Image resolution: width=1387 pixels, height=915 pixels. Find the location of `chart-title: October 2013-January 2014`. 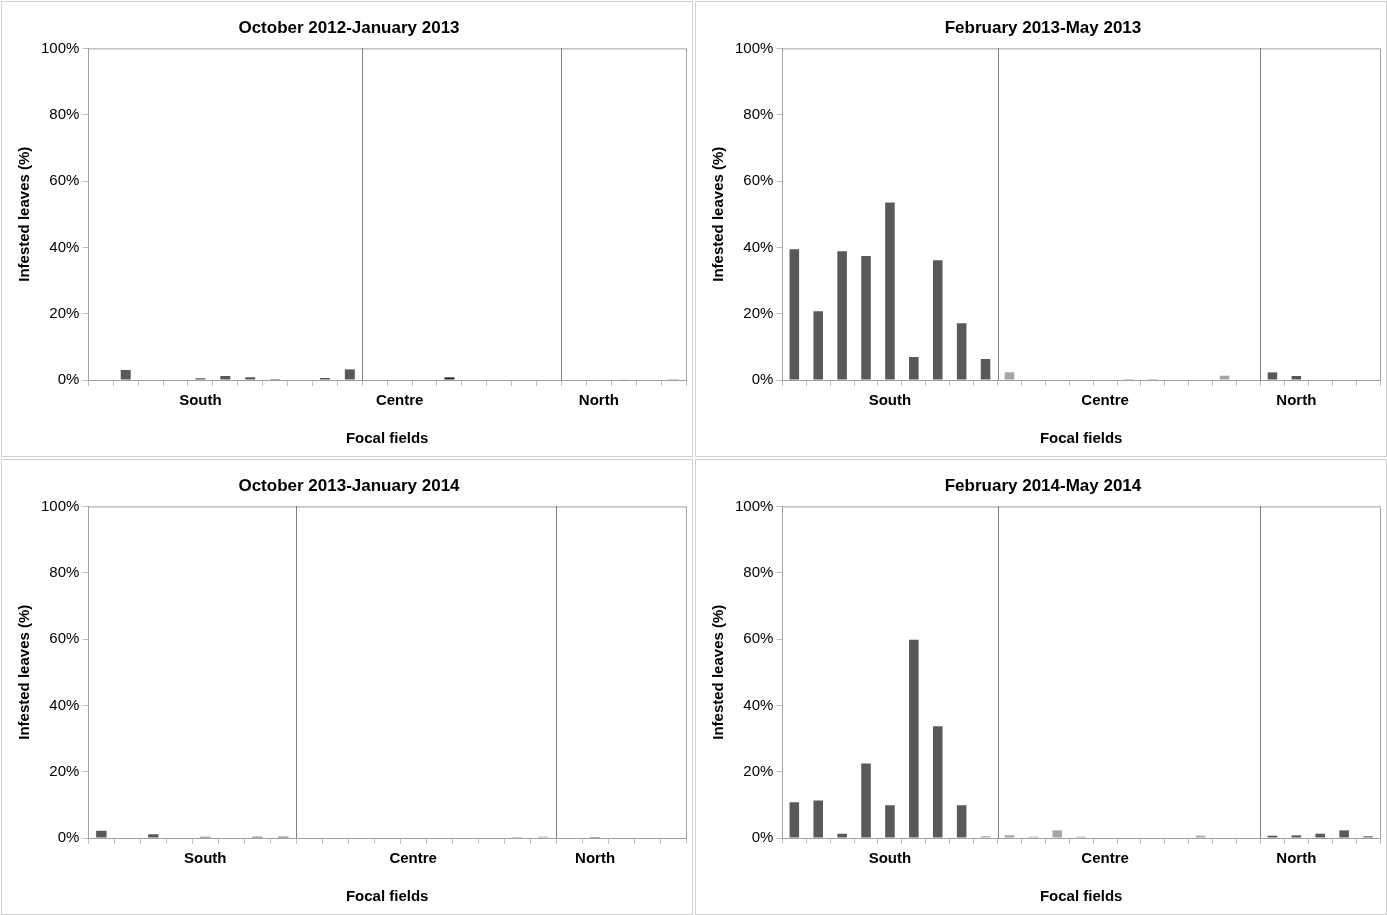

chart-title: October 2013-January 2014 is located at coordinates (349, 485).